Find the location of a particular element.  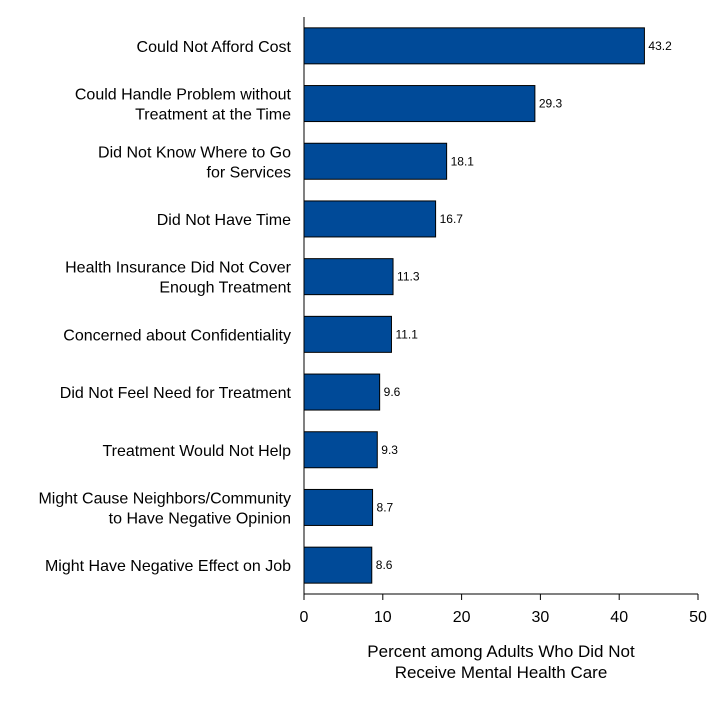

bar-value-label: 18.1 is located at coordinates (463, 161).